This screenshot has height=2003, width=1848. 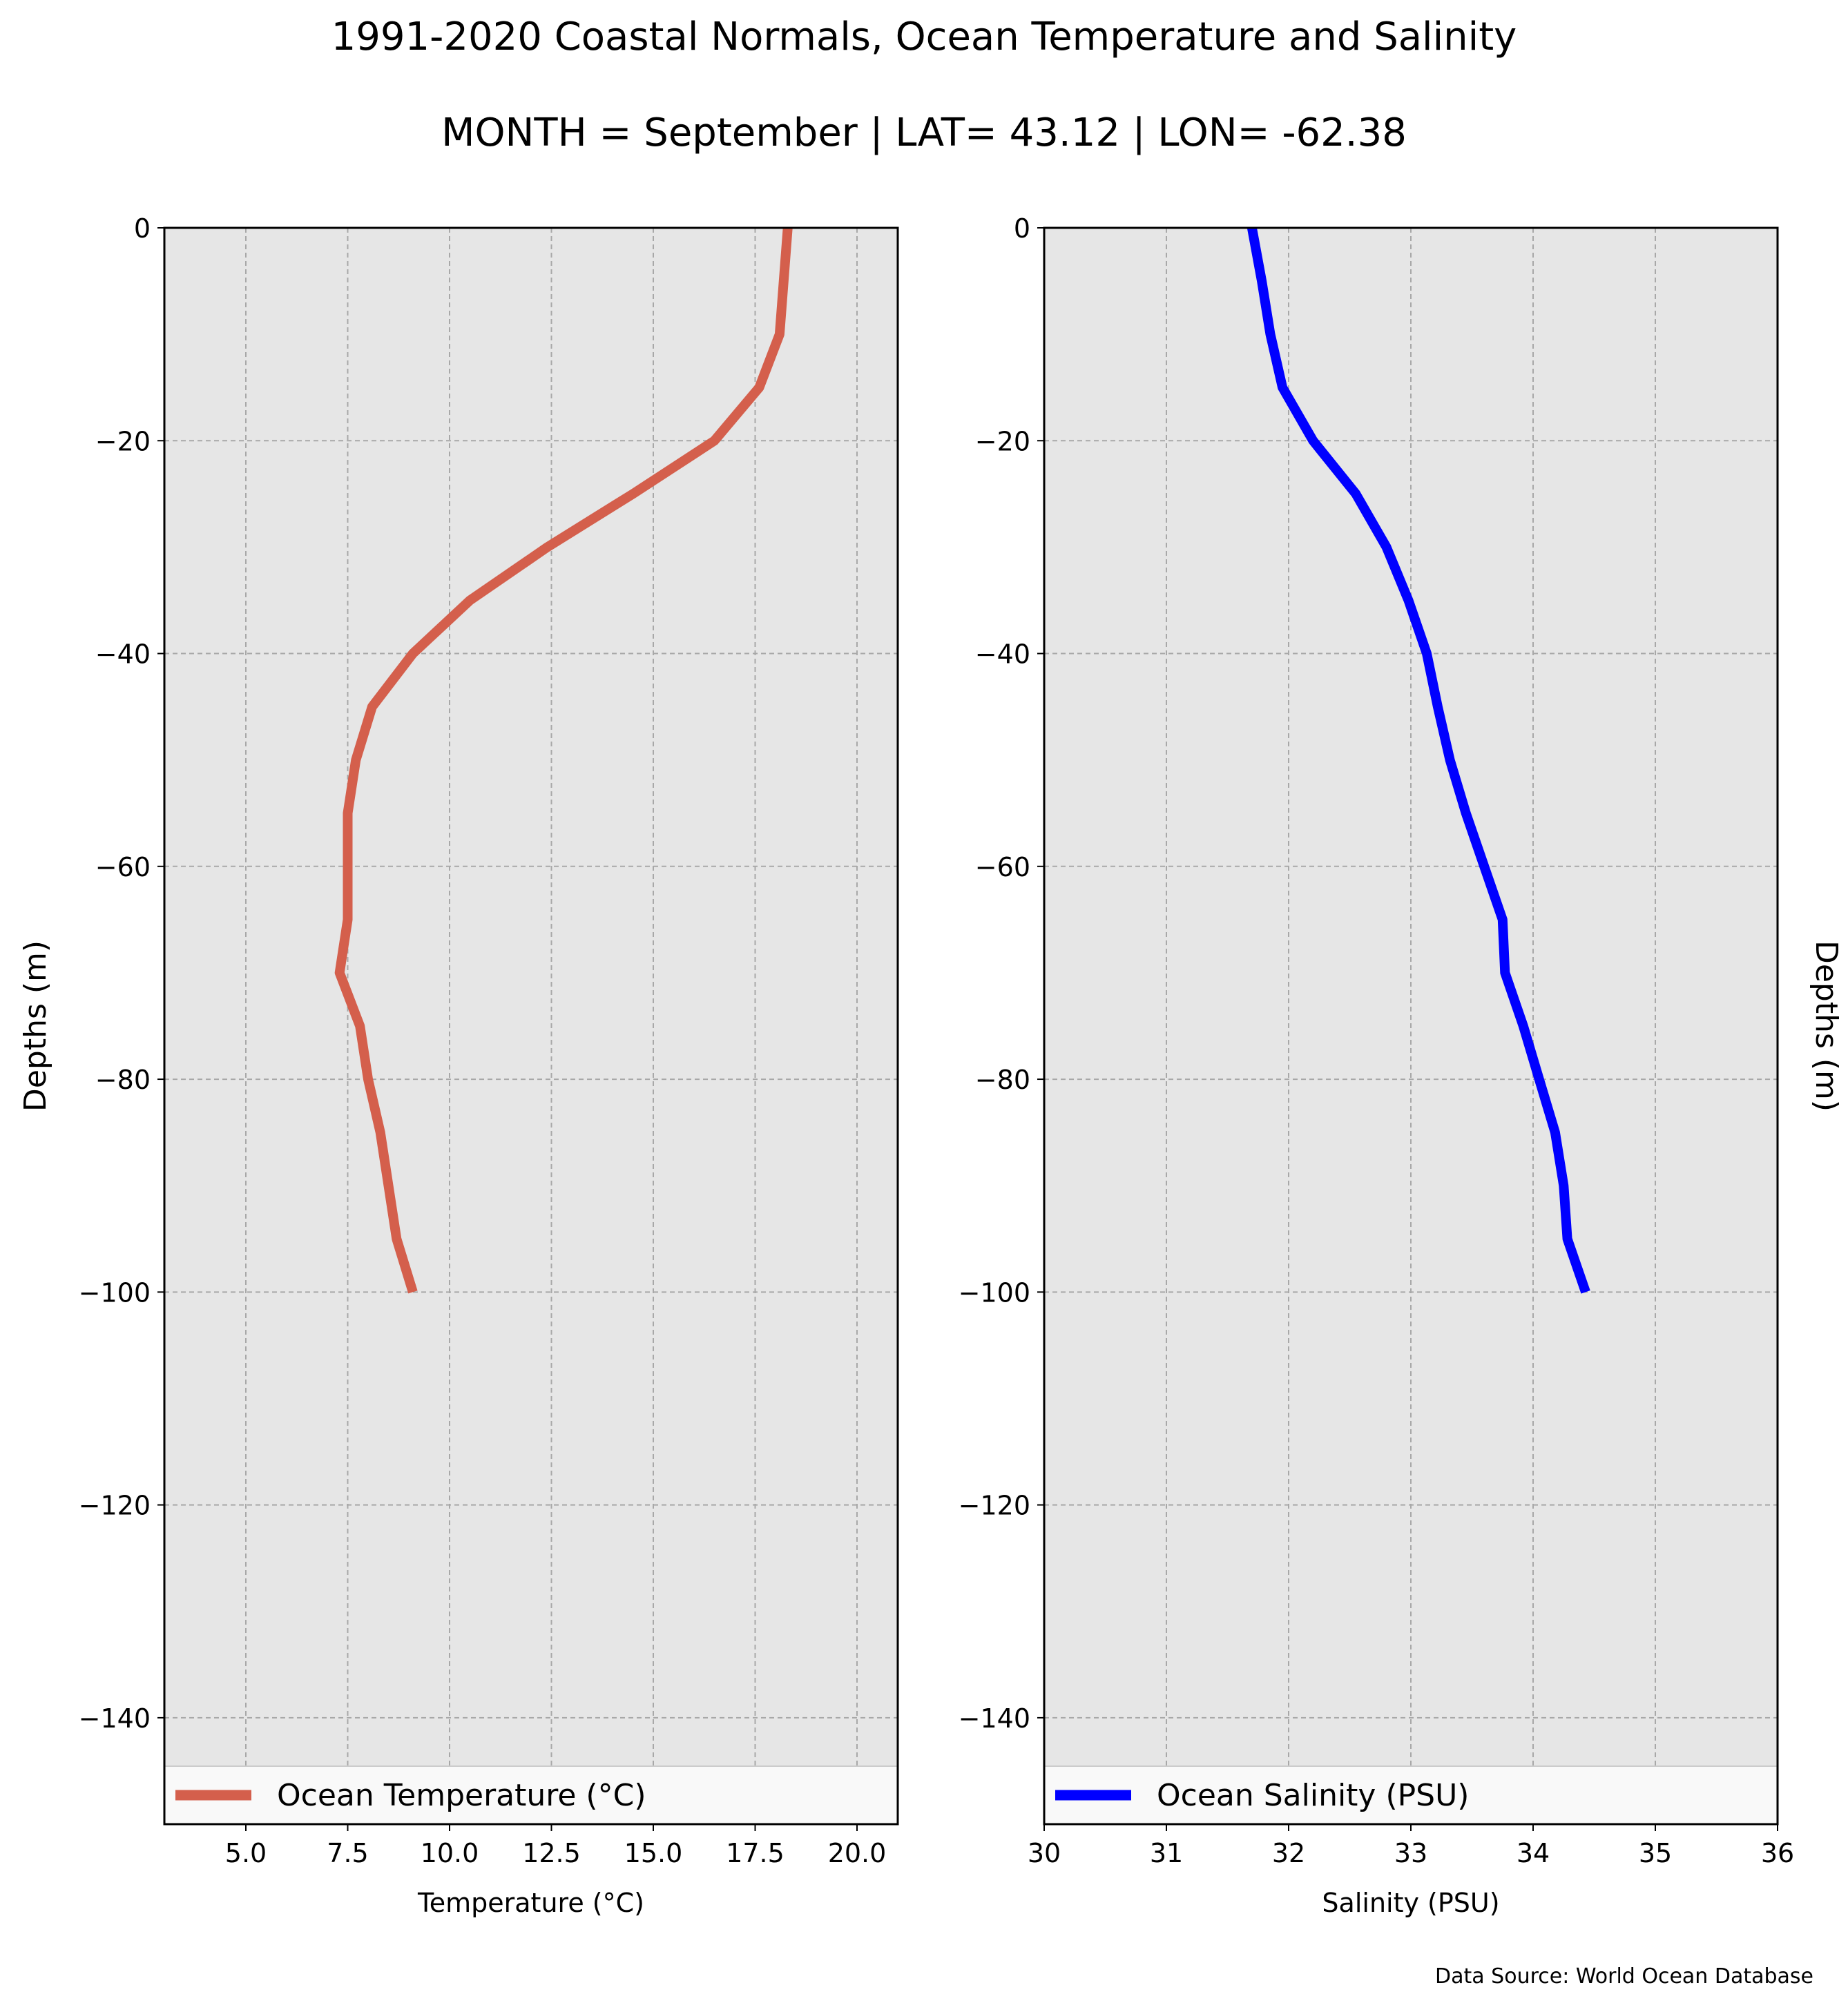 I want to click on salinity-legend-label: Ocean Salinity (PSU), so click(x=1313, y=1796).